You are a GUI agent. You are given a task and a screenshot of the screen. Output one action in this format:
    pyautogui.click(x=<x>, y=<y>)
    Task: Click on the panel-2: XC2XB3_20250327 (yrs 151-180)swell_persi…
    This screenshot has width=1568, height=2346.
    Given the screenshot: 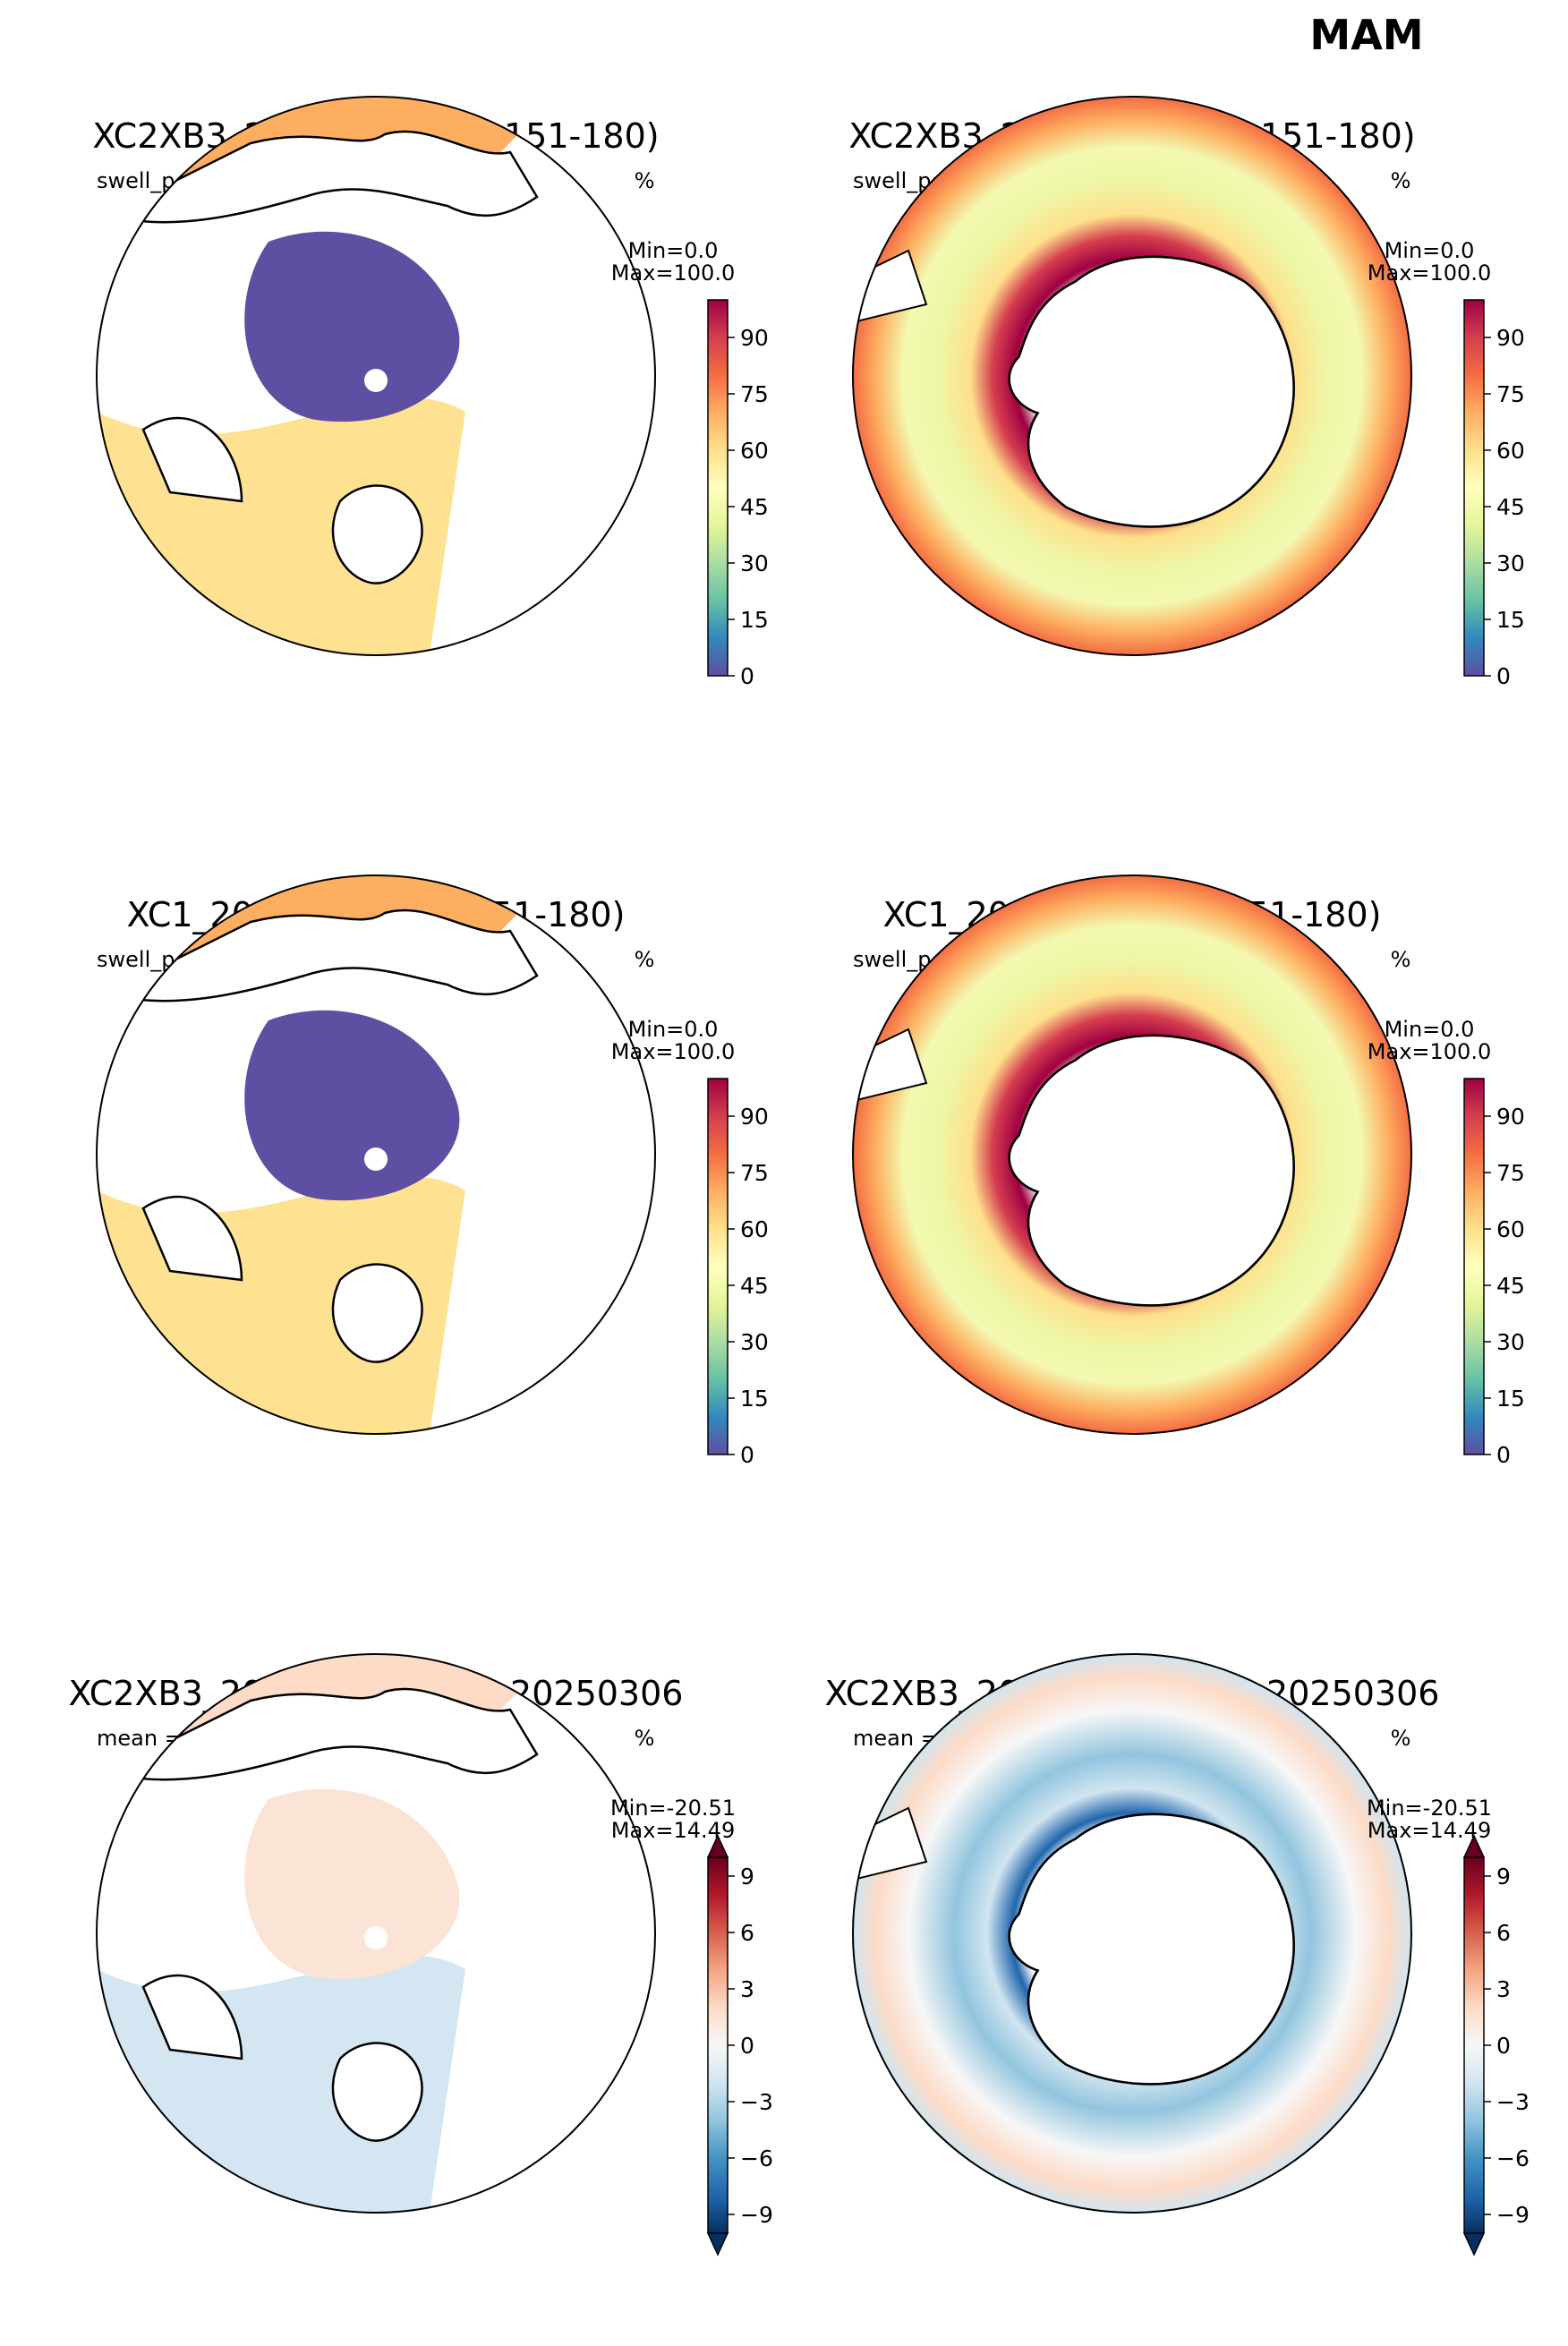 What is the action you would take?
    pyautogui.click(x=1186, y=392)
    